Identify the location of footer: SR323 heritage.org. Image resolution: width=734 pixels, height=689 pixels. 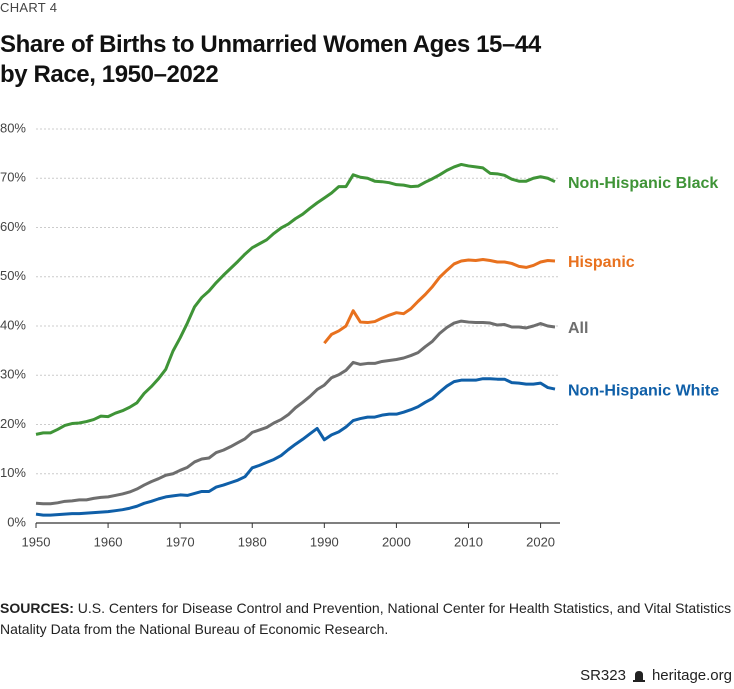
(656, 675).